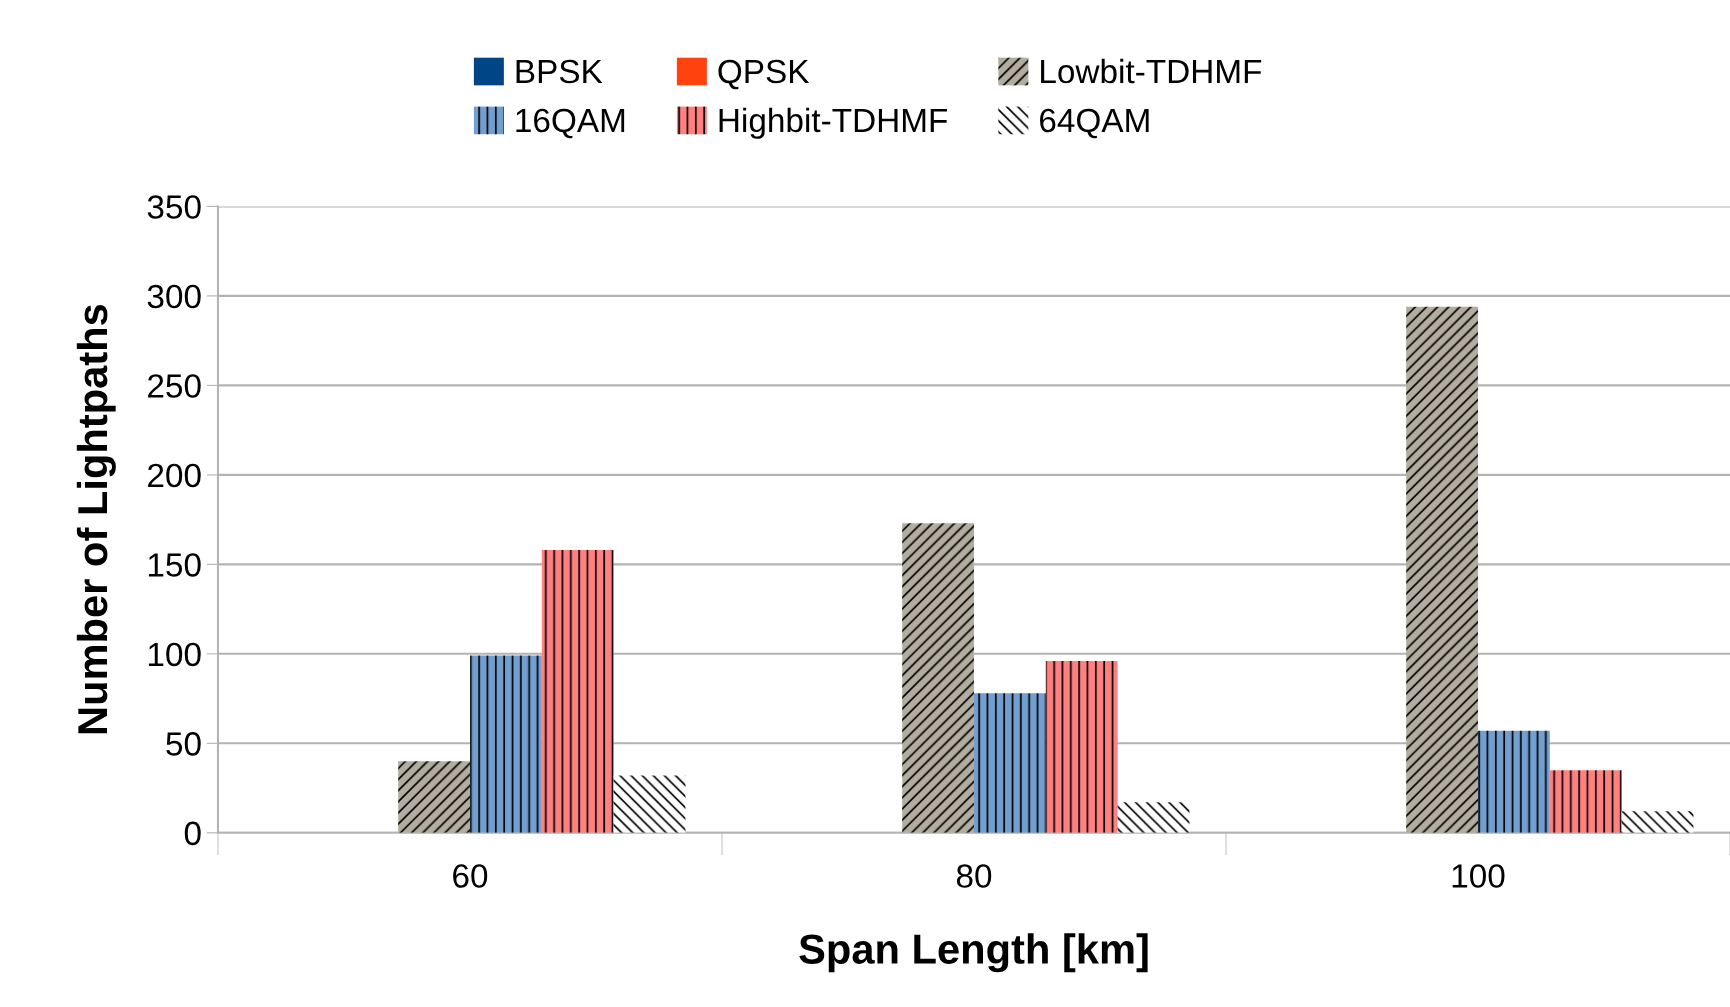 The image size is (1730, 1007). What do you see at coordinates (1151, 71) in the screenshot?
I see `legend-label: Lowbit-TDHMF` at bounding box center [1151, 71].